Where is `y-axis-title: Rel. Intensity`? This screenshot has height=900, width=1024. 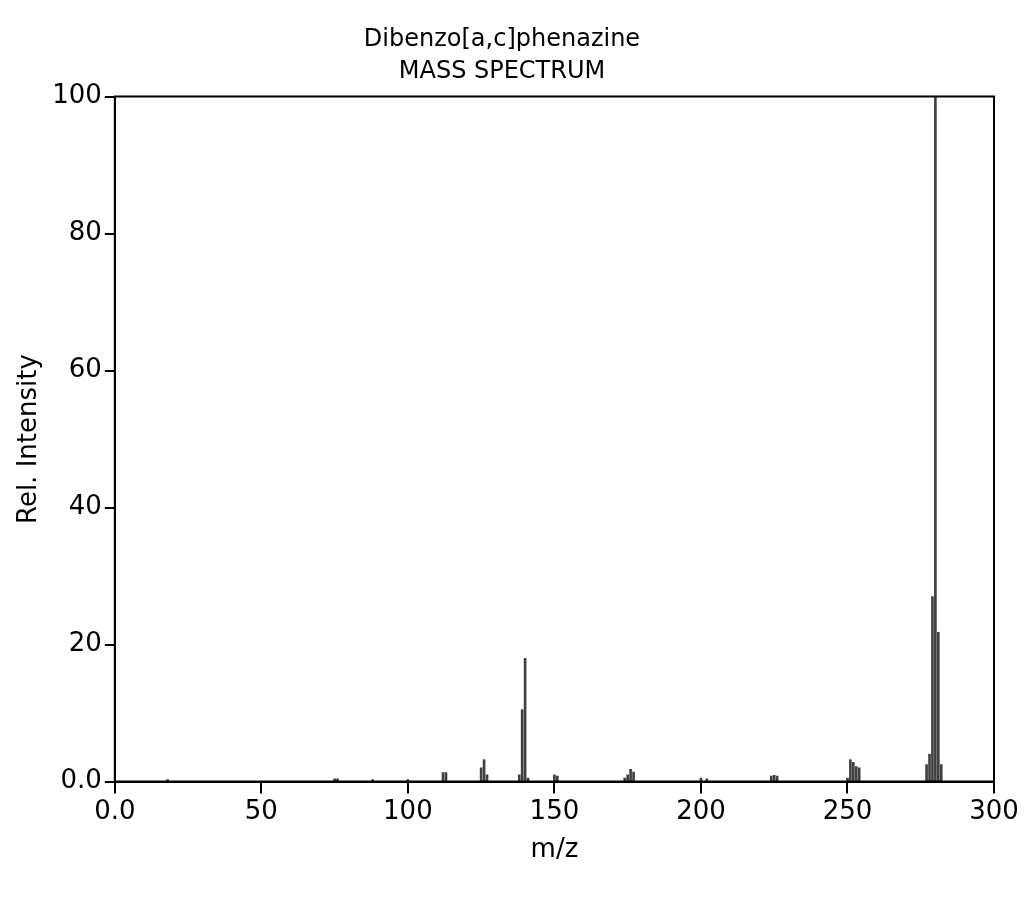 y-axis-title: Rel. Intensity is located at coordinates (27, 439).